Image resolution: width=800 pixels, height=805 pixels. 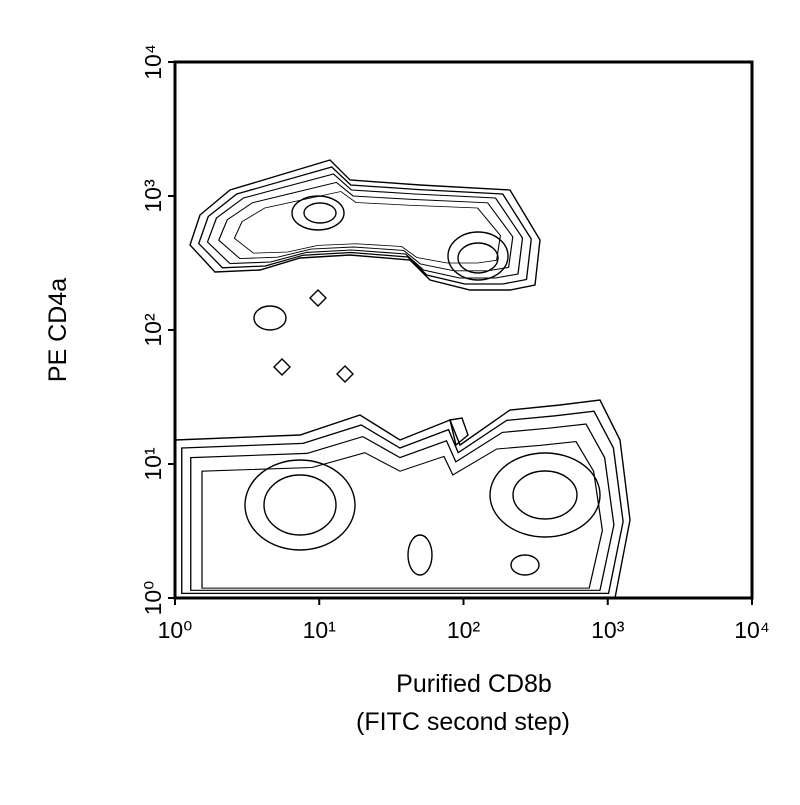 I want to click on y-tick-label: 10², so click(x=153, y=330).